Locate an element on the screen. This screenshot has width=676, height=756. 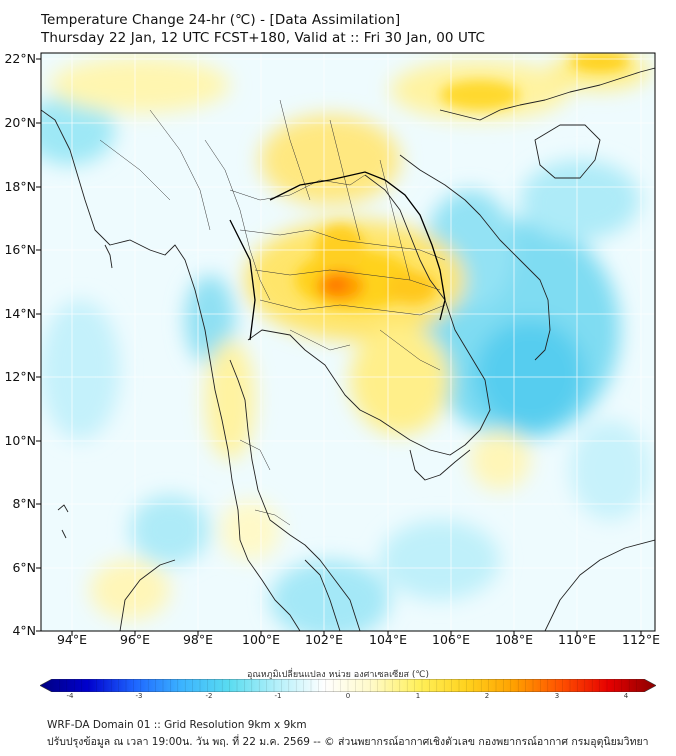
colorbar-divisions is located at coordinates (348, 685).